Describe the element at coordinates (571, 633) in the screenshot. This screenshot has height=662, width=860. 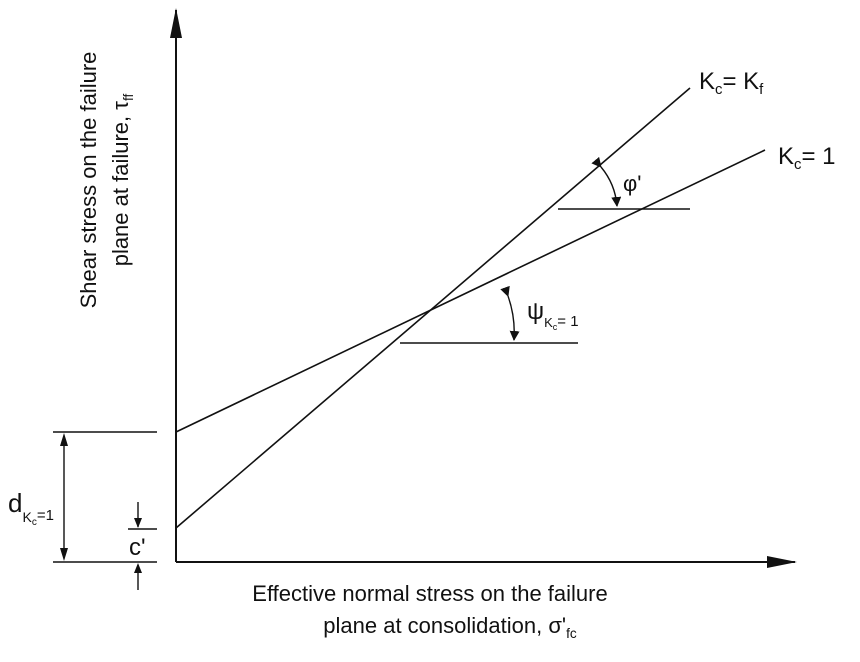
I see `x-axis-label-sub: fc` at that location.